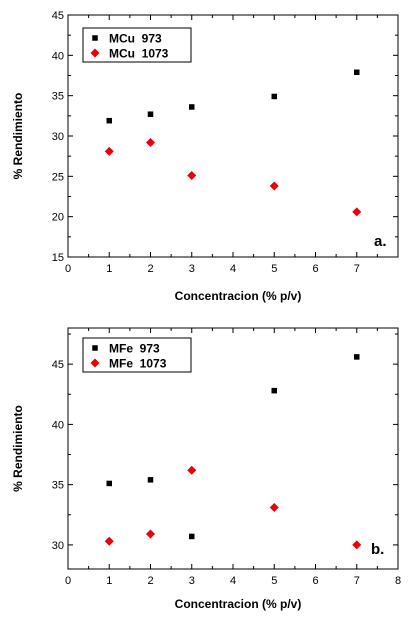  What do you see at coordinates (135, 39) in the screenshot?
I see `legend-label: MCu 973` at bounding box center [135, 39].